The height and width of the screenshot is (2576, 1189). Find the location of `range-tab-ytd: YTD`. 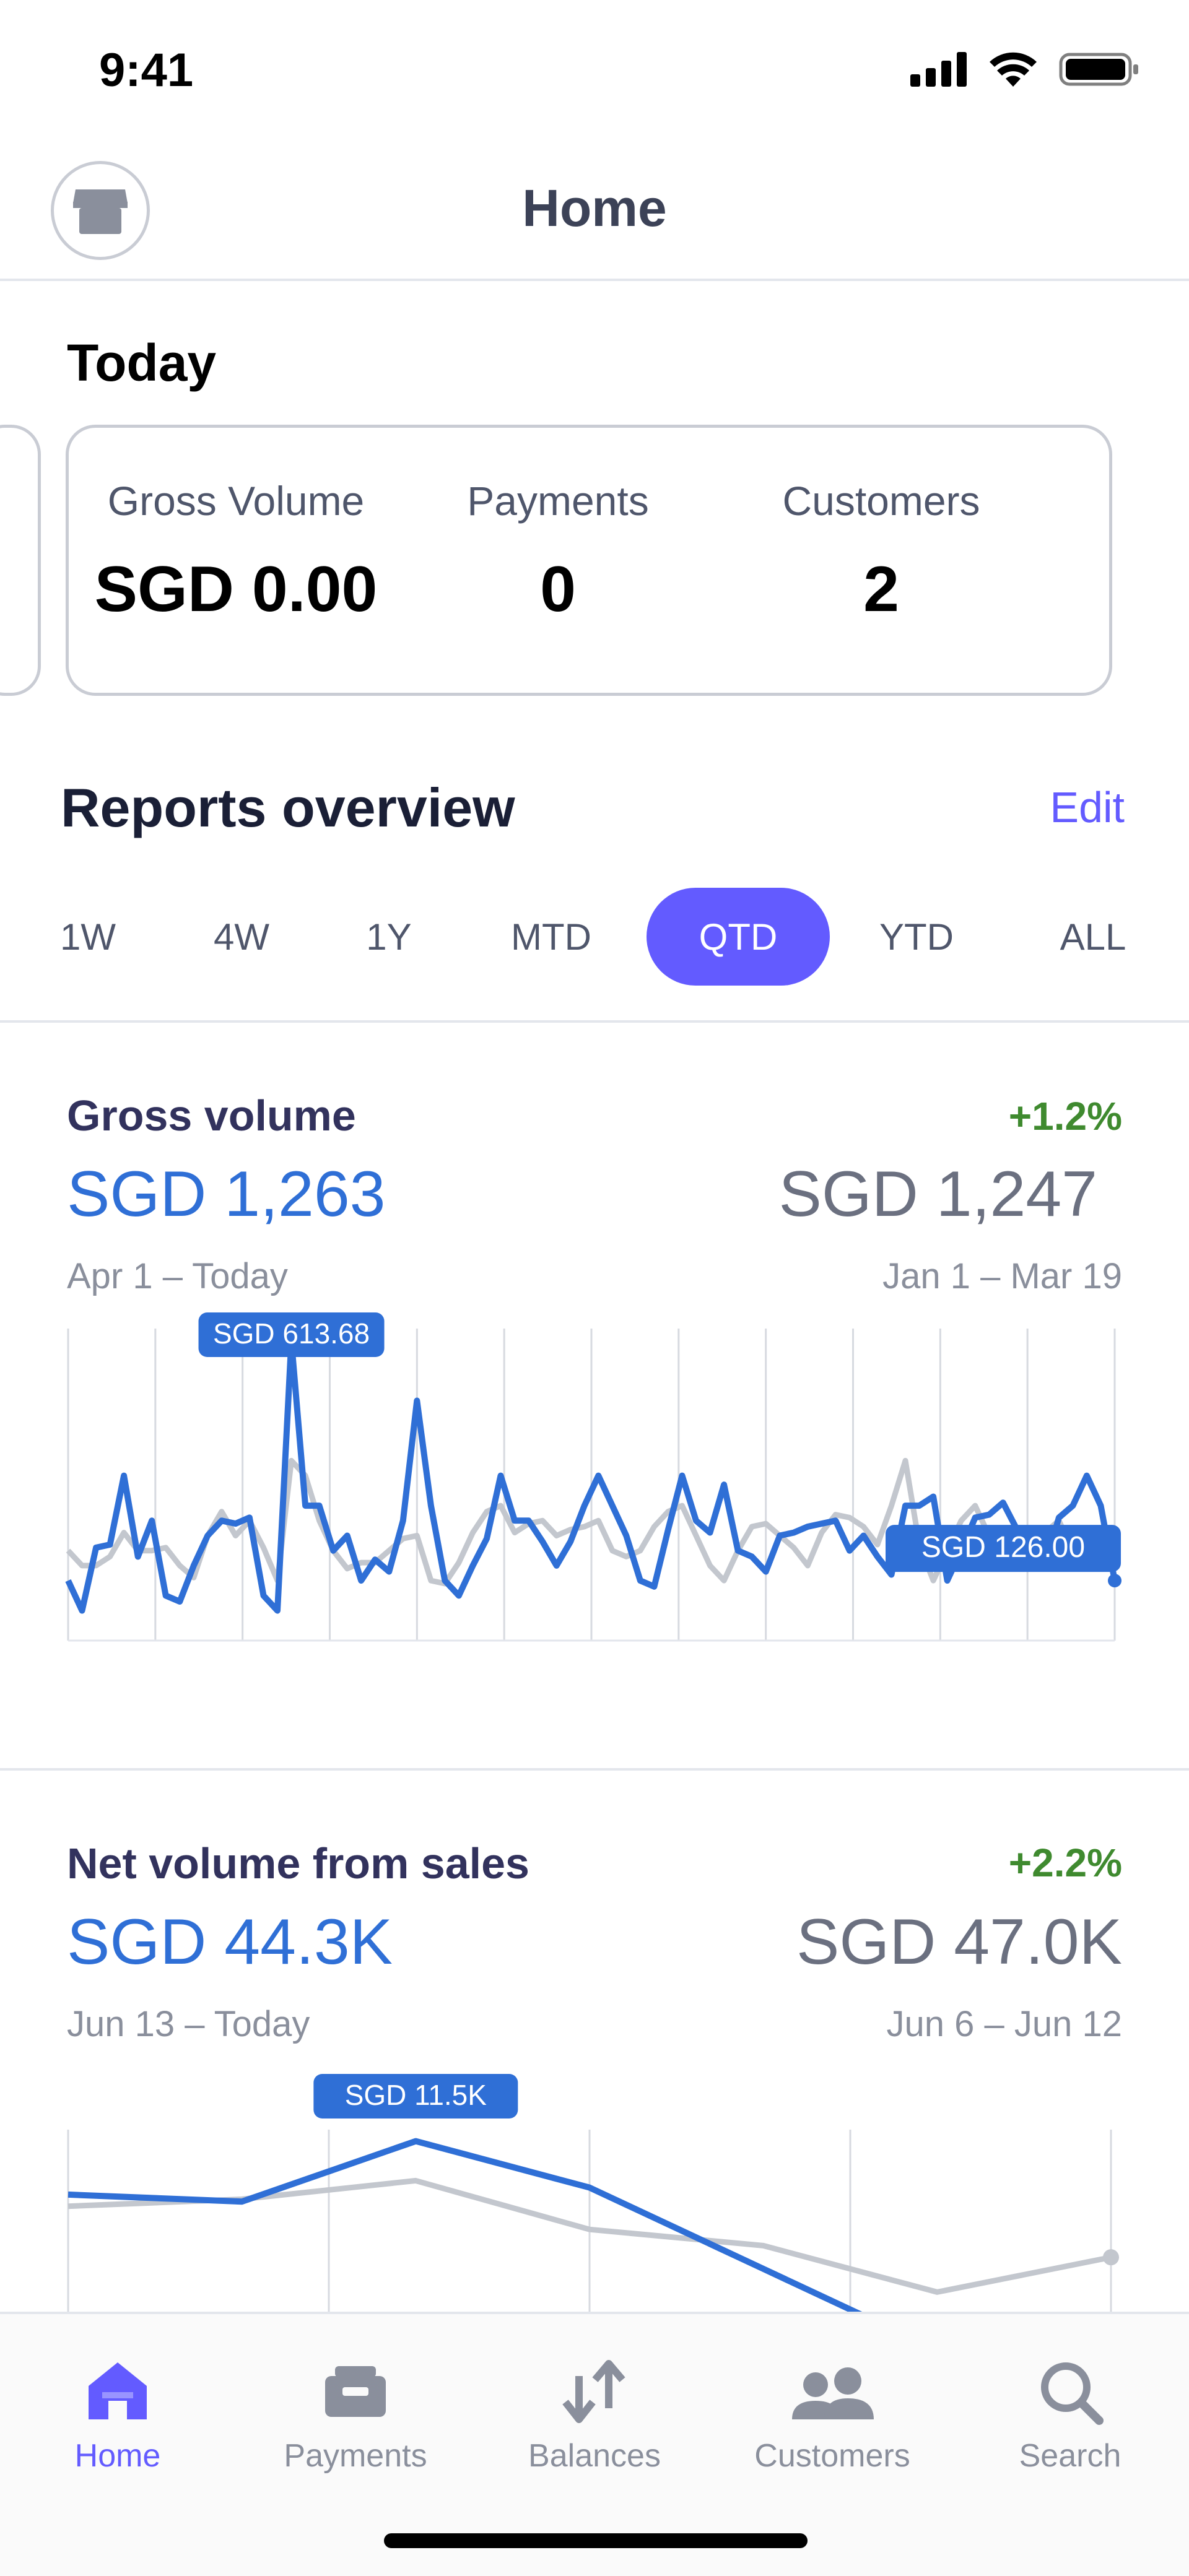

range-tab-ytd: YTD is located at coordinates (916, 937).